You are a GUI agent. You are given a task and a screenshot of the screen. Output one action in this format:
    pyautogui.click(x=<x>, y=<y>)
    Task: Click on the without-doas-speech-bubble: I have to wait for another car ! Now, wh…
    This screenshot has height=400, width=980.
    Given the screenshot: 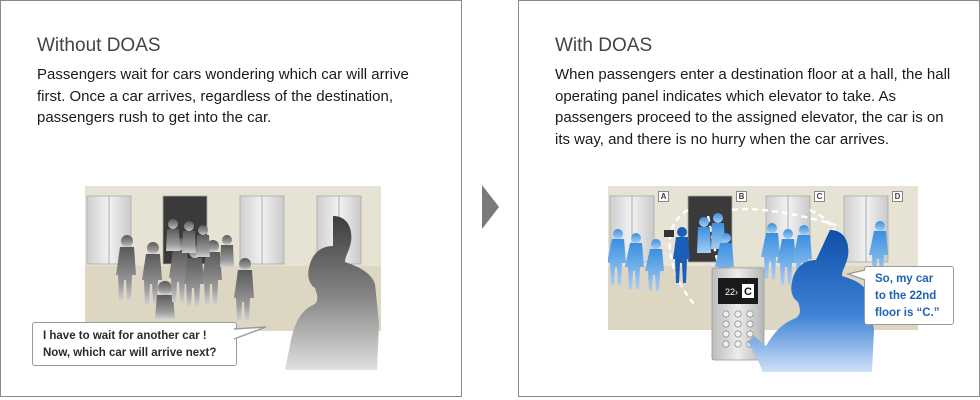 What is the action you would take?
    pyautogui.click(x=134, y=344)
    